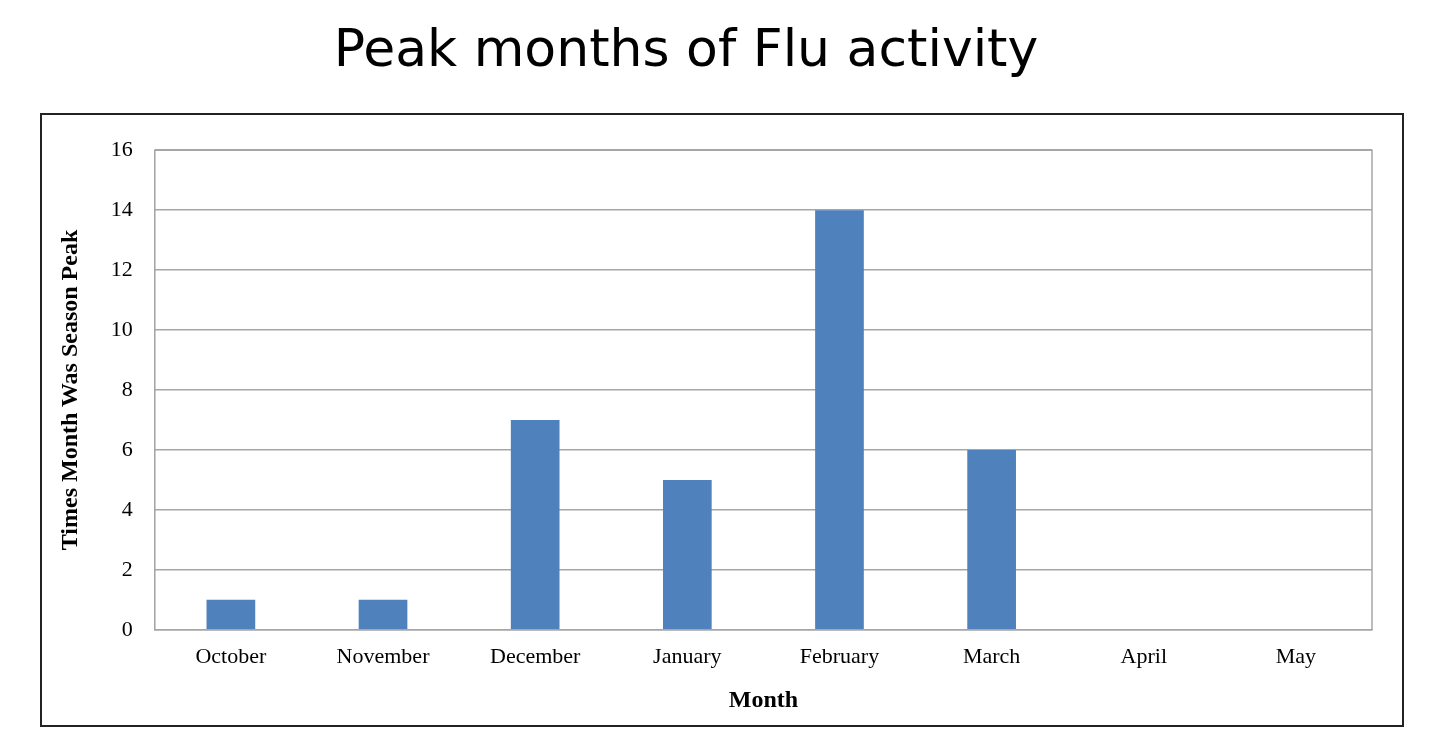  Describe the element at coordinates (127, 628) in the screenshot. I see `y-tick-label: 0` at that location.